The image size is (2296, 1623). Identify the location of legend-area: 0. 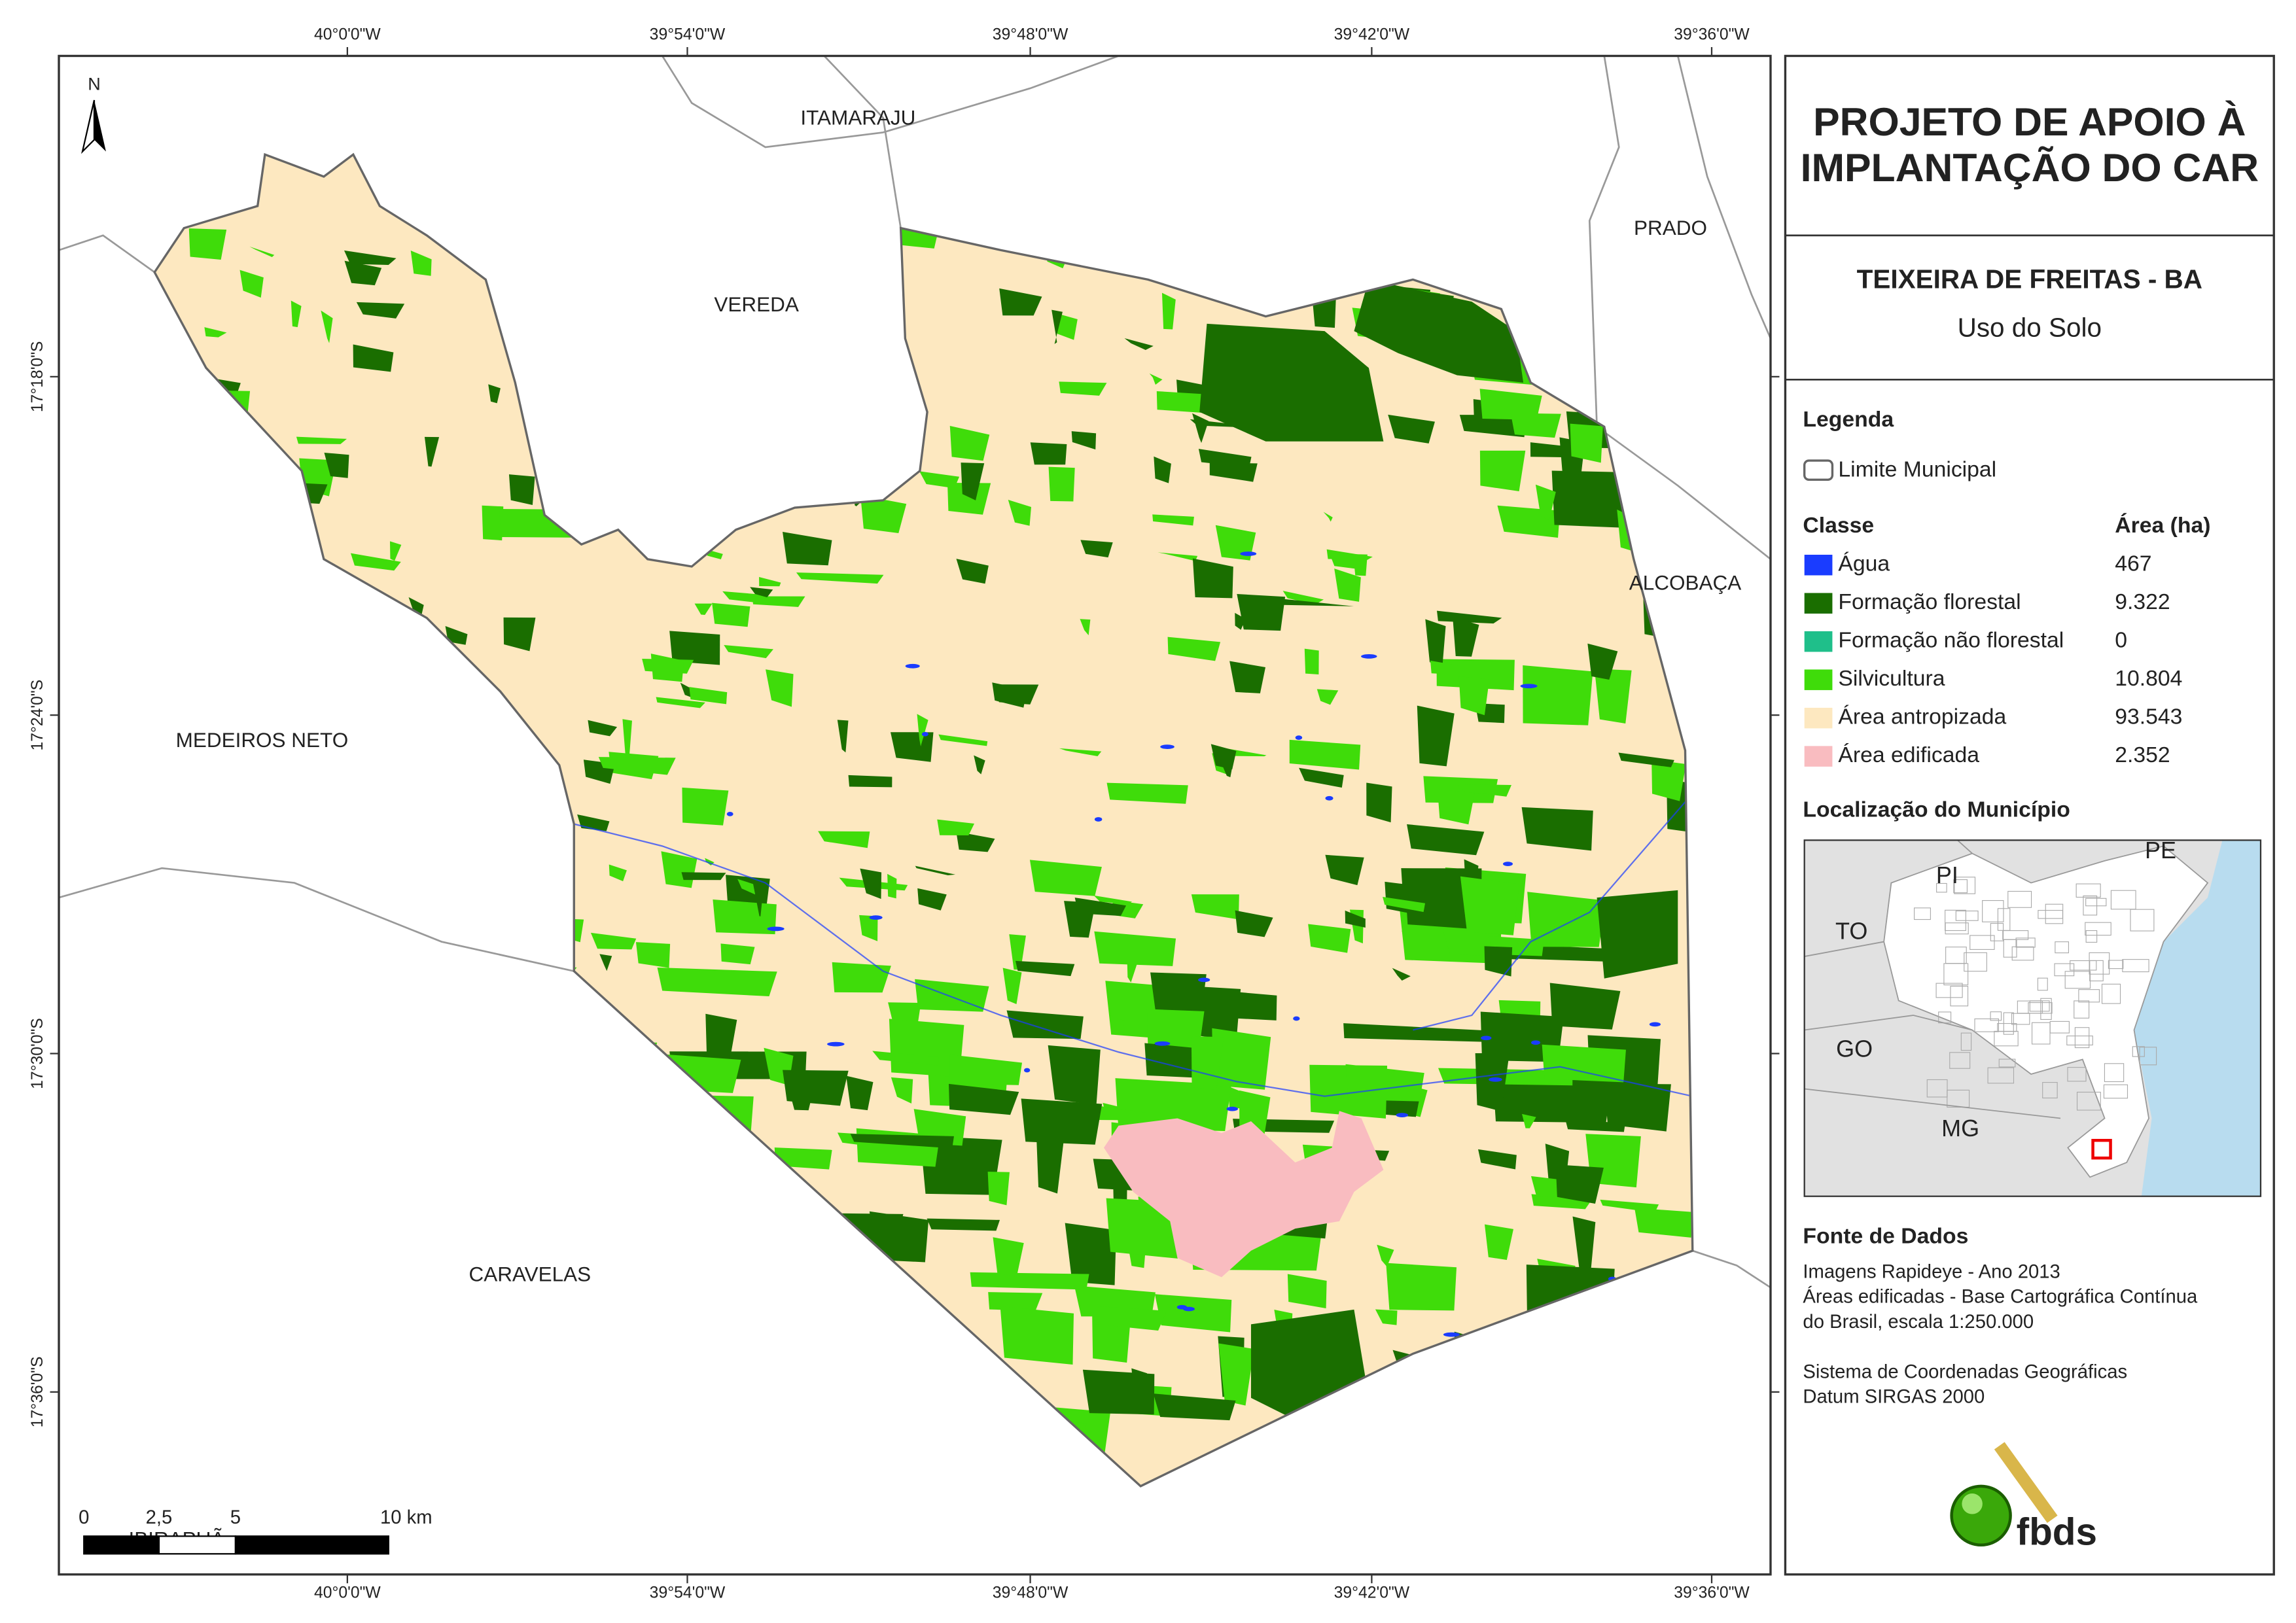
(2121, 641).